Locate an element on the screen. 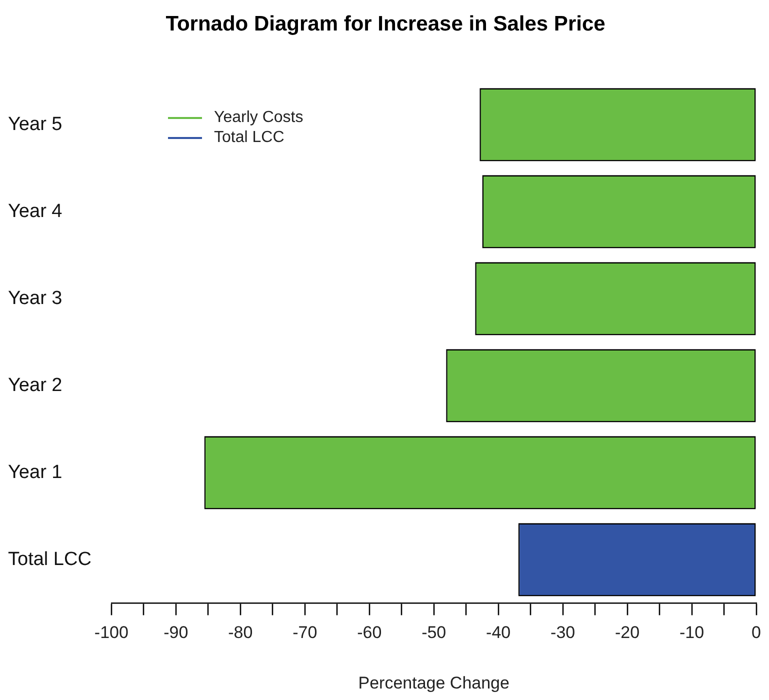 The image size is (769, 700). y-tick-label: Year 4 is located at coordinates (35, 211).